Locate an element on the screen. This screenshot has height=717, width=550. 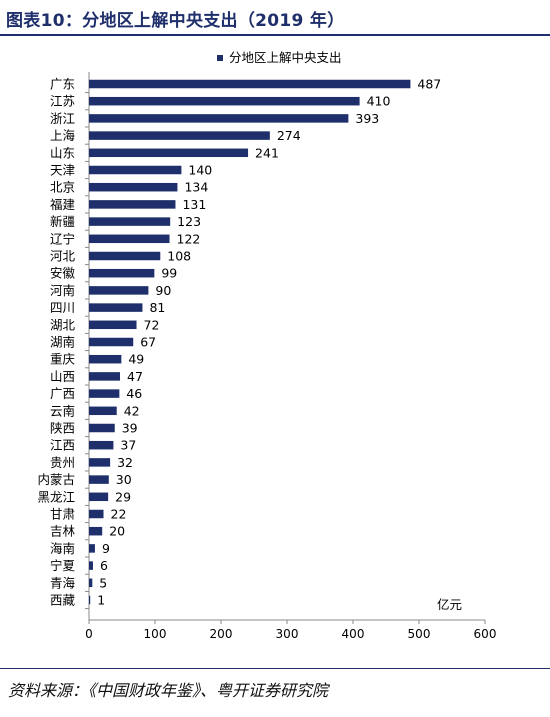
data-label: 81 is located at coordinates (157, 307).